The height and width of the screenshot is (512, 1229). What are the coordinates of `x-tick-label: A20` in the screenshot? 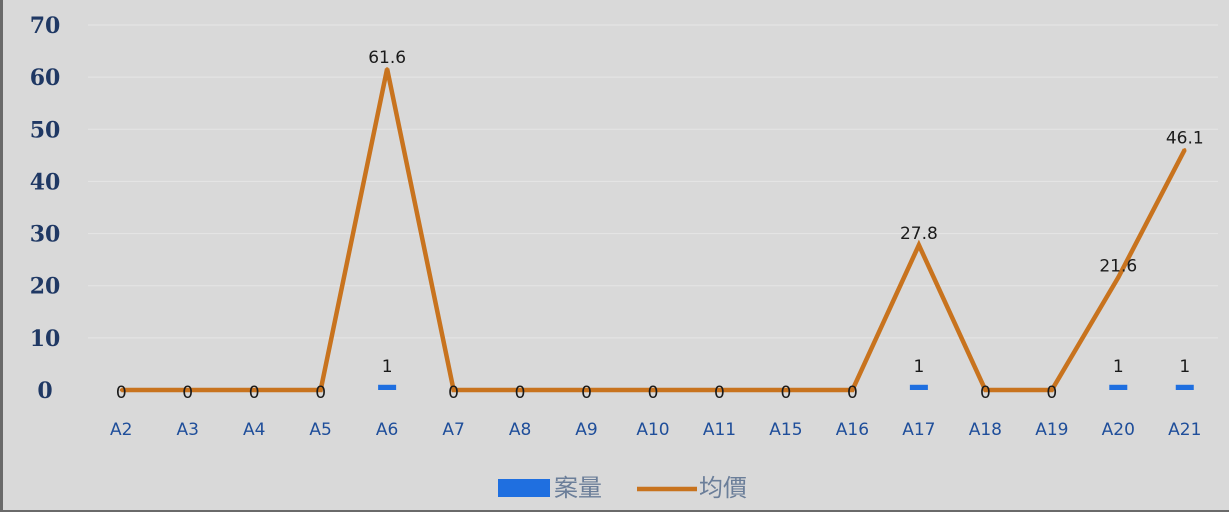 It's located at (1118, 430).